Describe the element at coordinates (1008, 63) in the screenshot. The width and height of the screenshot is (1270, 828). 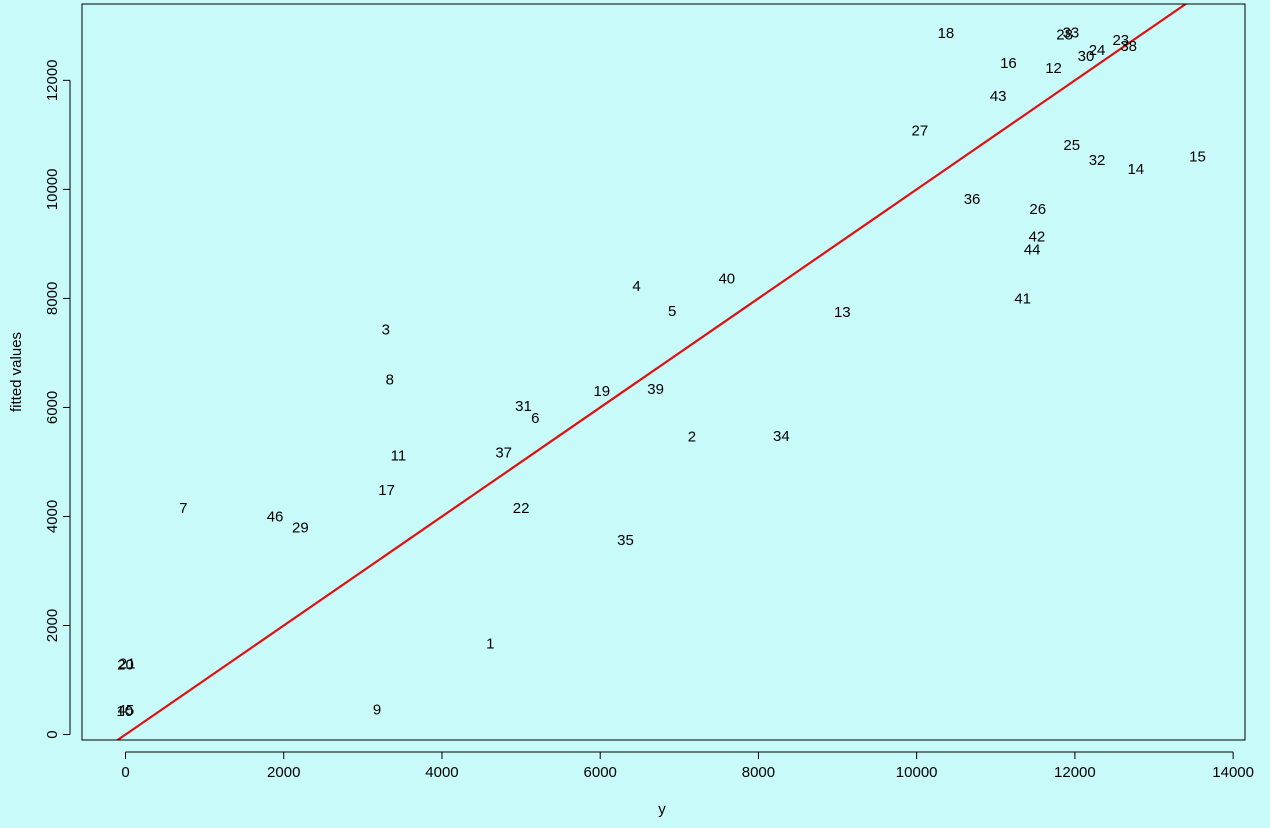
I see `data-point-label: 16` at that location.